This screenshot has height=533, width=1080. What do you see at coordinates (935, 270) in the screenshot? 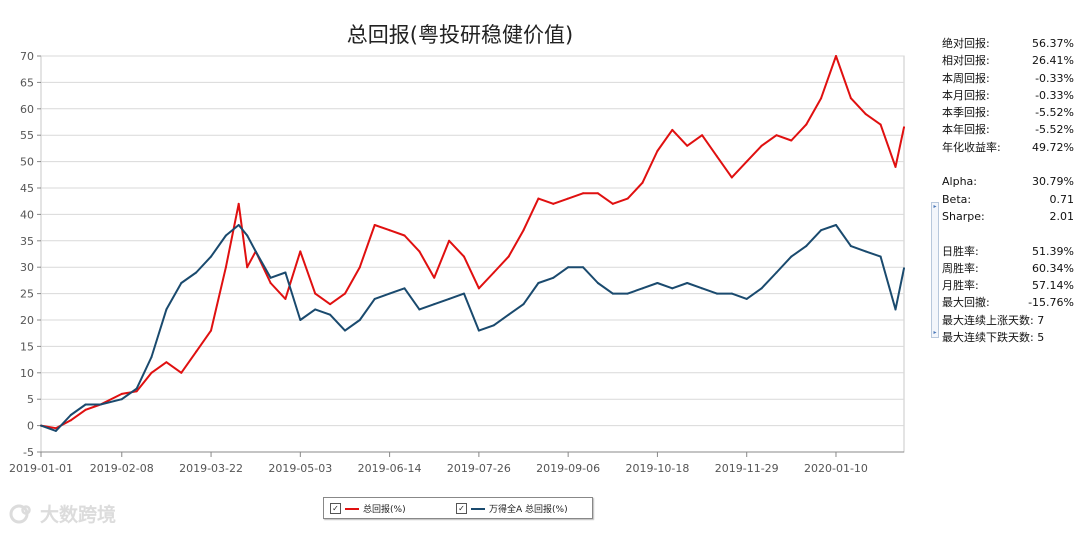
I see `panel-resize-handle: ▸ ▸` at bounding box center [935, 270].